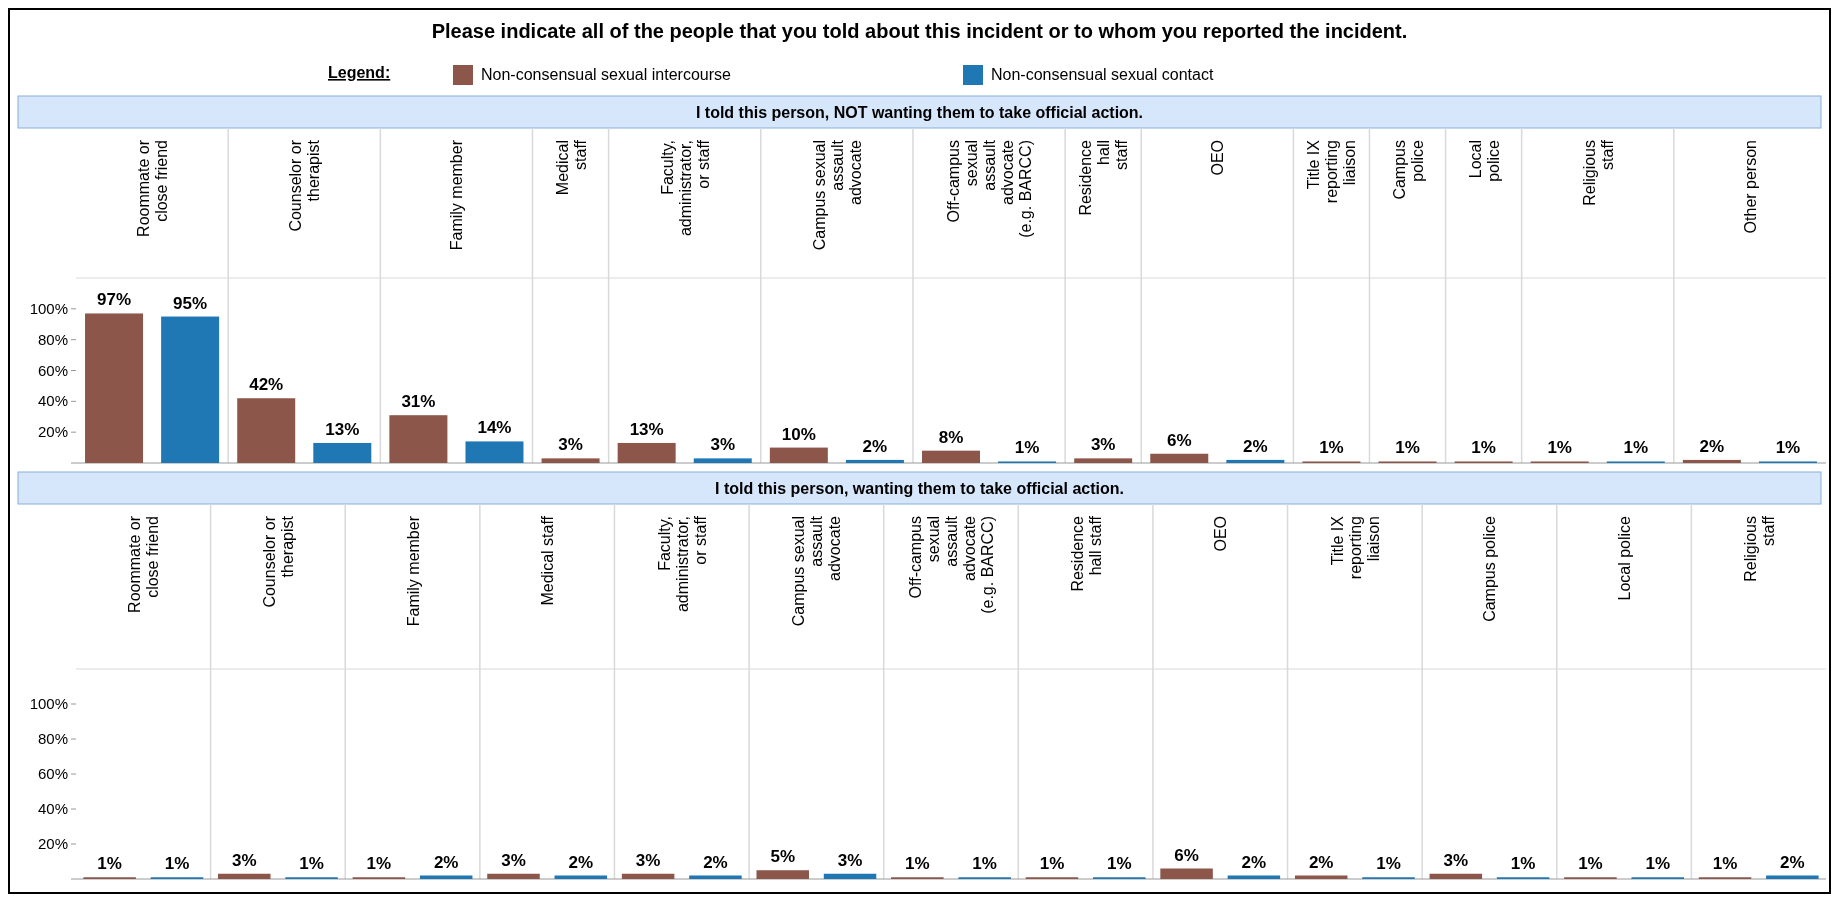  I want to click on data-label: 10%, so click(798, 434).